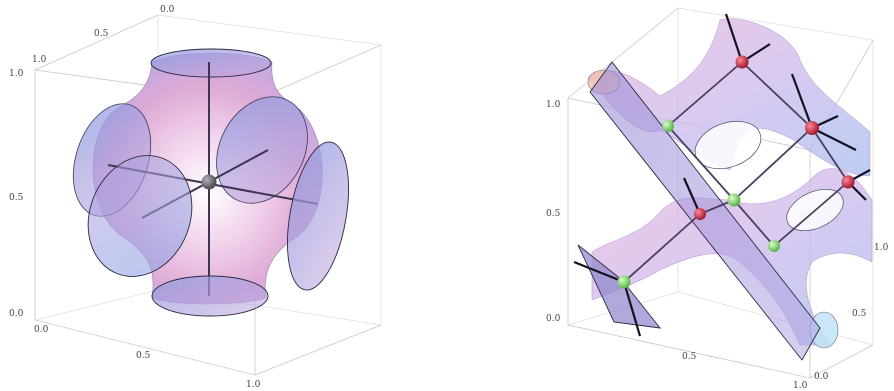 This screenshot has width=894, height=391. I want to click on left-ticks-bottom: 0.0 0.5 1.0, so click(147, 357).